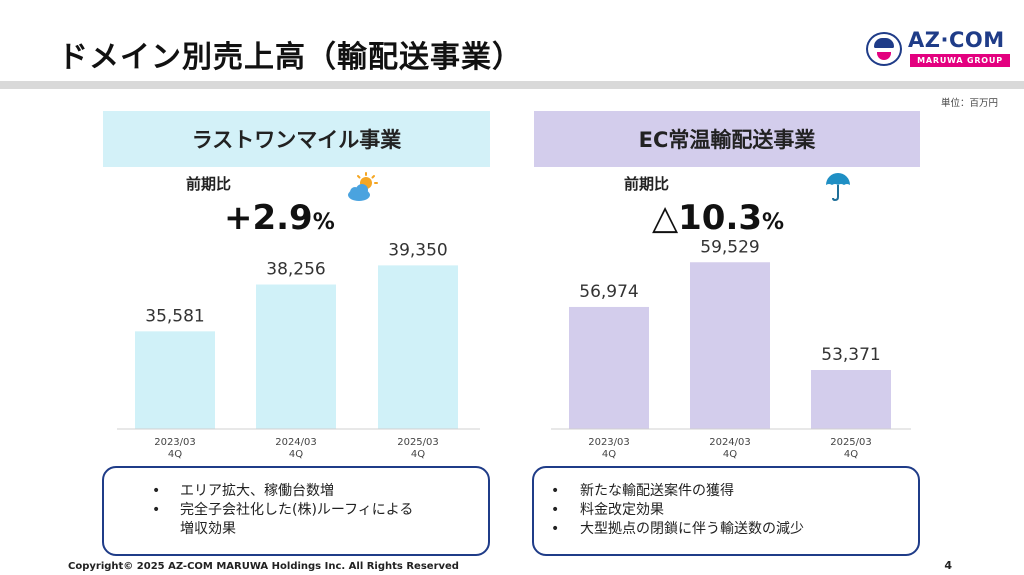  What do you see at coordinates (727, 139) in the screenshot?
I see `panel-heading-ec-delivery: EC常温輸配送事業` at bounding box center [727, 139].